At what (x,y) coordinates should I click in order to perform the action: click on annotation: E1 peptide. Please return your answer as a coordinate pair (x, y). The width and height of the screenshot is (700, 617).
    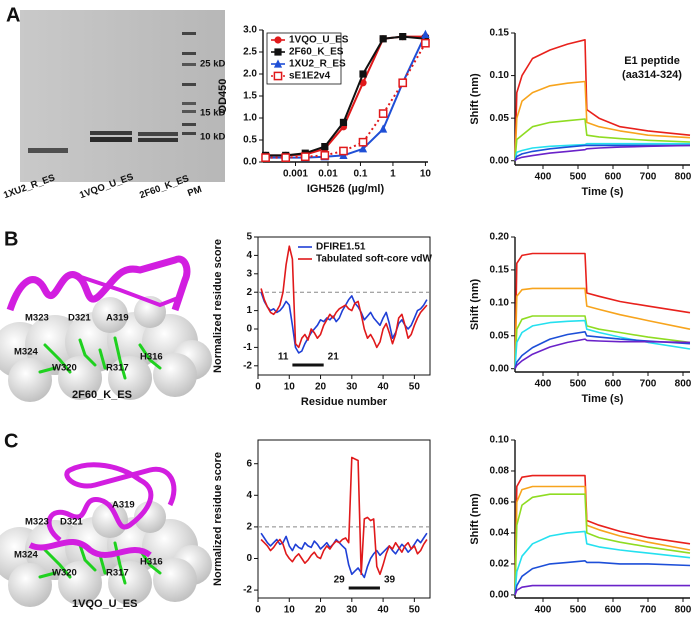
    Looking at the image, I should click on (652, 61).